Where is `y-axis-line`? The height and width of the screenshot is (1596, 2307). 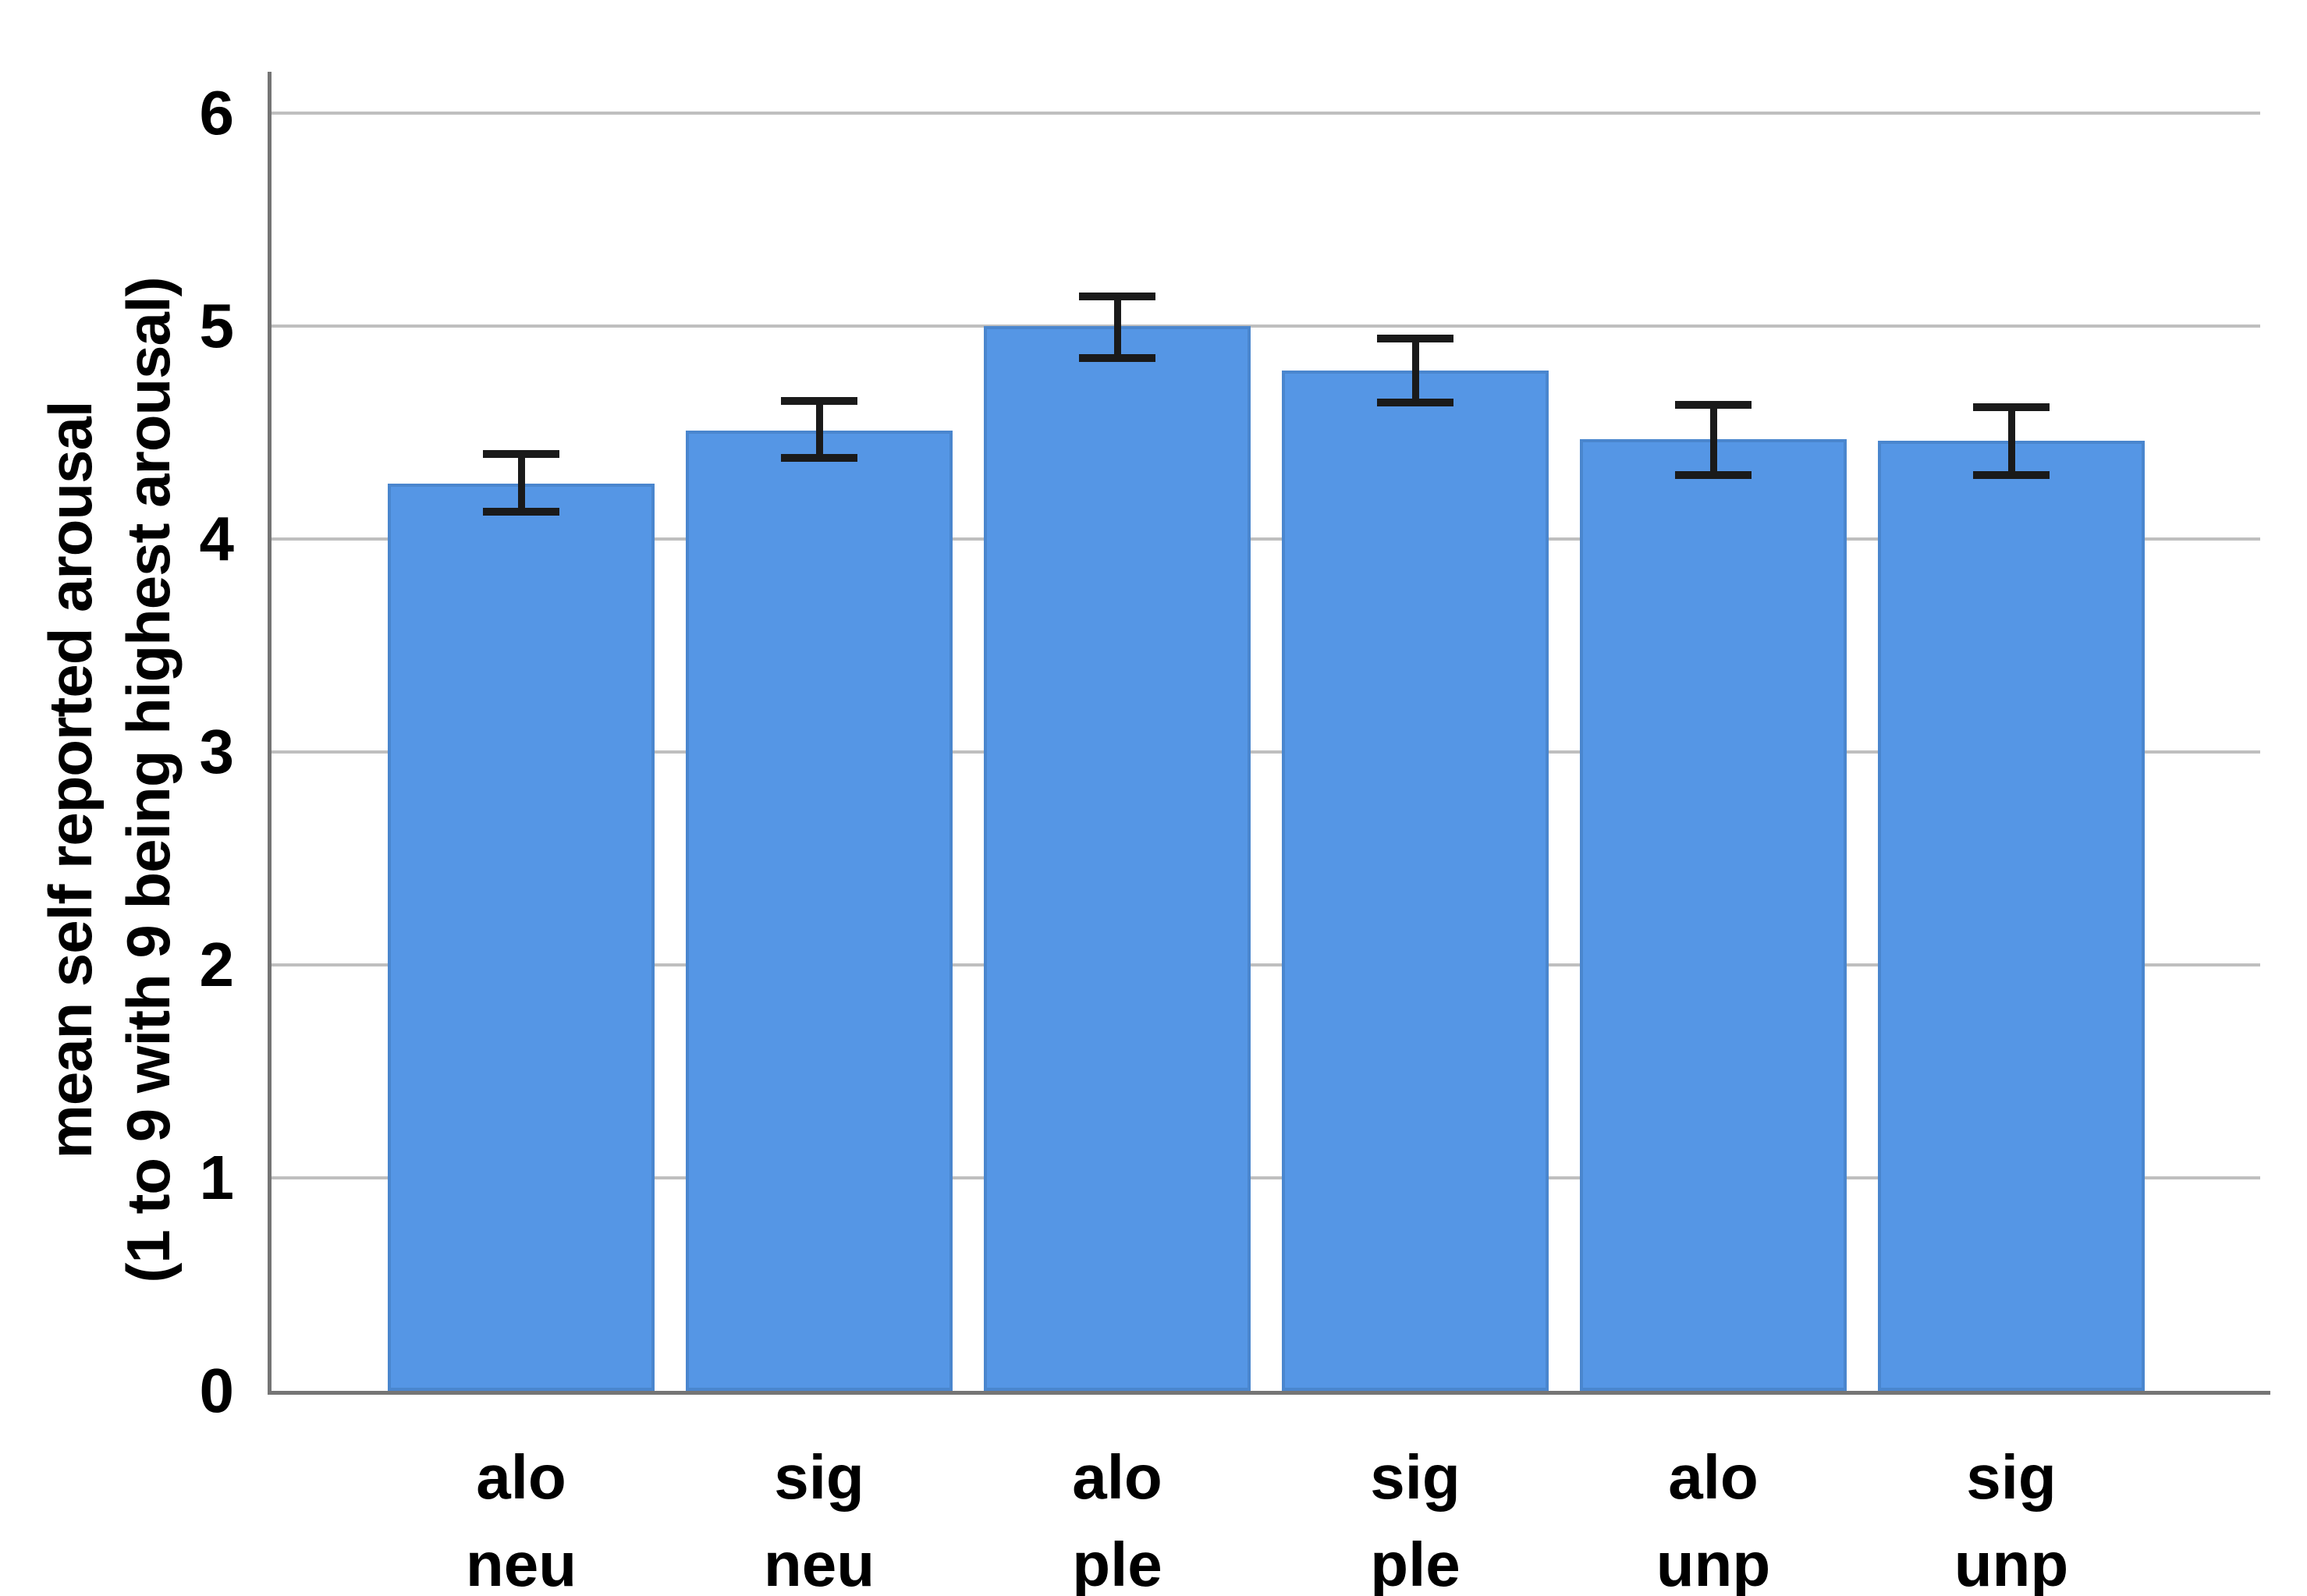 y-axis-line is located at coordinates (270, 733).